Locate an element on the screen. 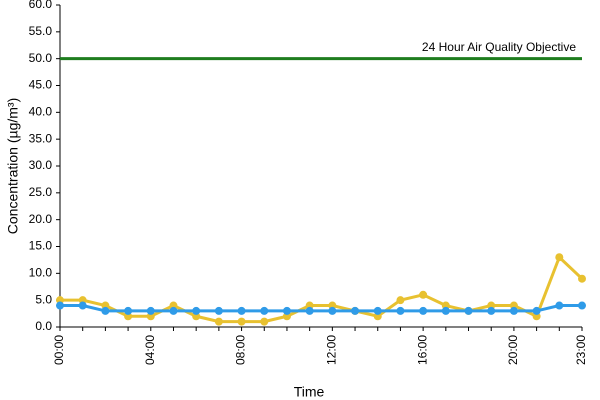 The width and height of the screenshot is (600, 400). y-tick-label: 60.0 is located at coordinates (41, 5).